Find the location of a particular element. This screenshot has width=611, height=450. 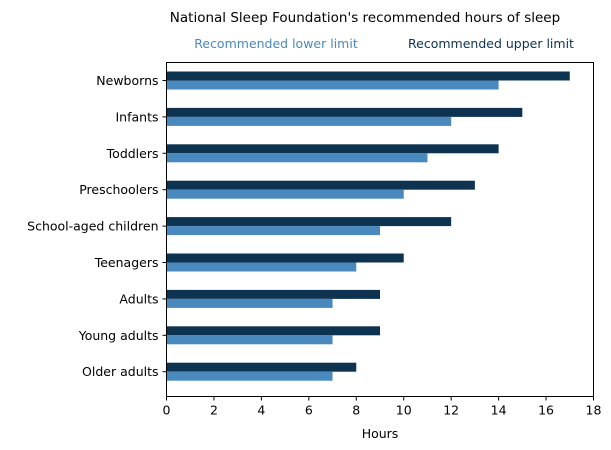

x-tick-label-2: 4 is located at coordinates (261, 410).